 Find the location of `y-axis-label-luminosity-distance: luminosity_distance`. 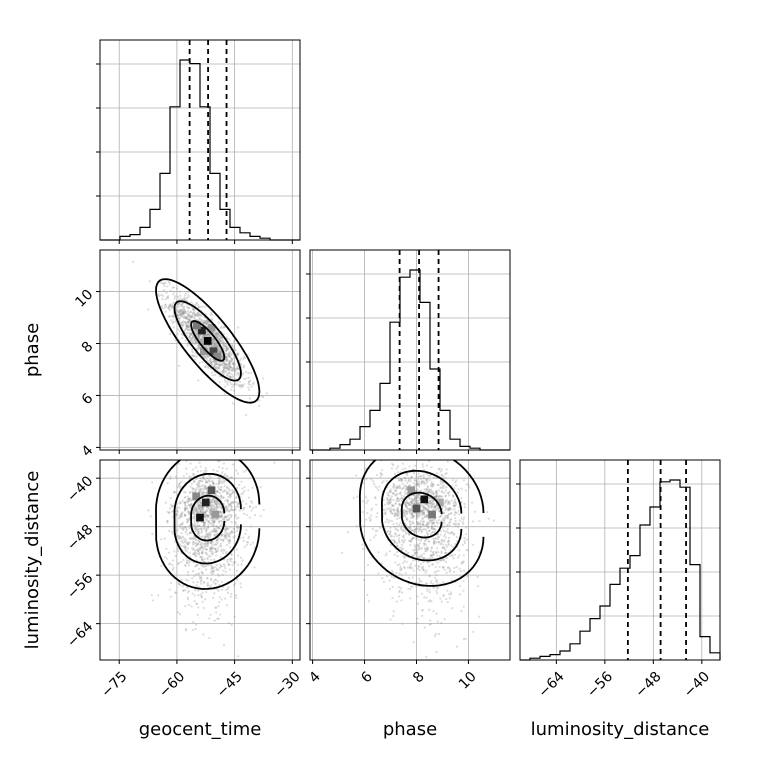

y-axis-label-luminosity-distance: luminosity_distance is located at coordinates (32, 560).